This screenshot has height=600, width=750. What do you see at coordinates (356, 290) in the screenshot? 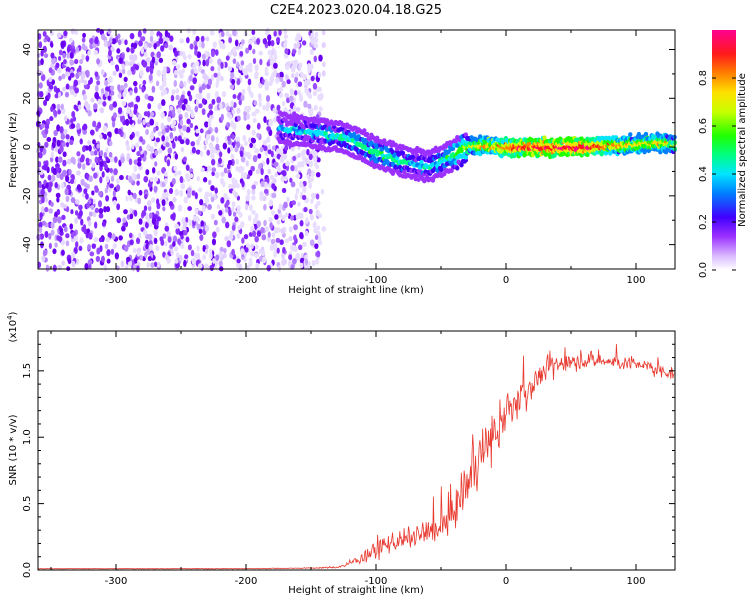
I see `spectrogram-x-label: Height of straight line (km)` at bounding box center [356, 290].